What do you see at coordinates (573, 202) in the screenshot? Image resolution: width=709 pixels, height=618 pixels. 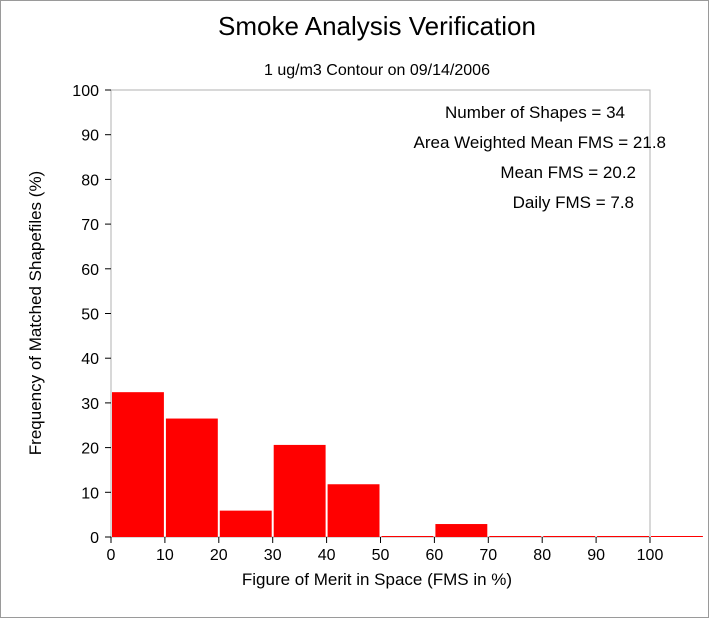 I see `stats-annotation-line: Daily FMS = 7.8` at bounding box center [573, 202].